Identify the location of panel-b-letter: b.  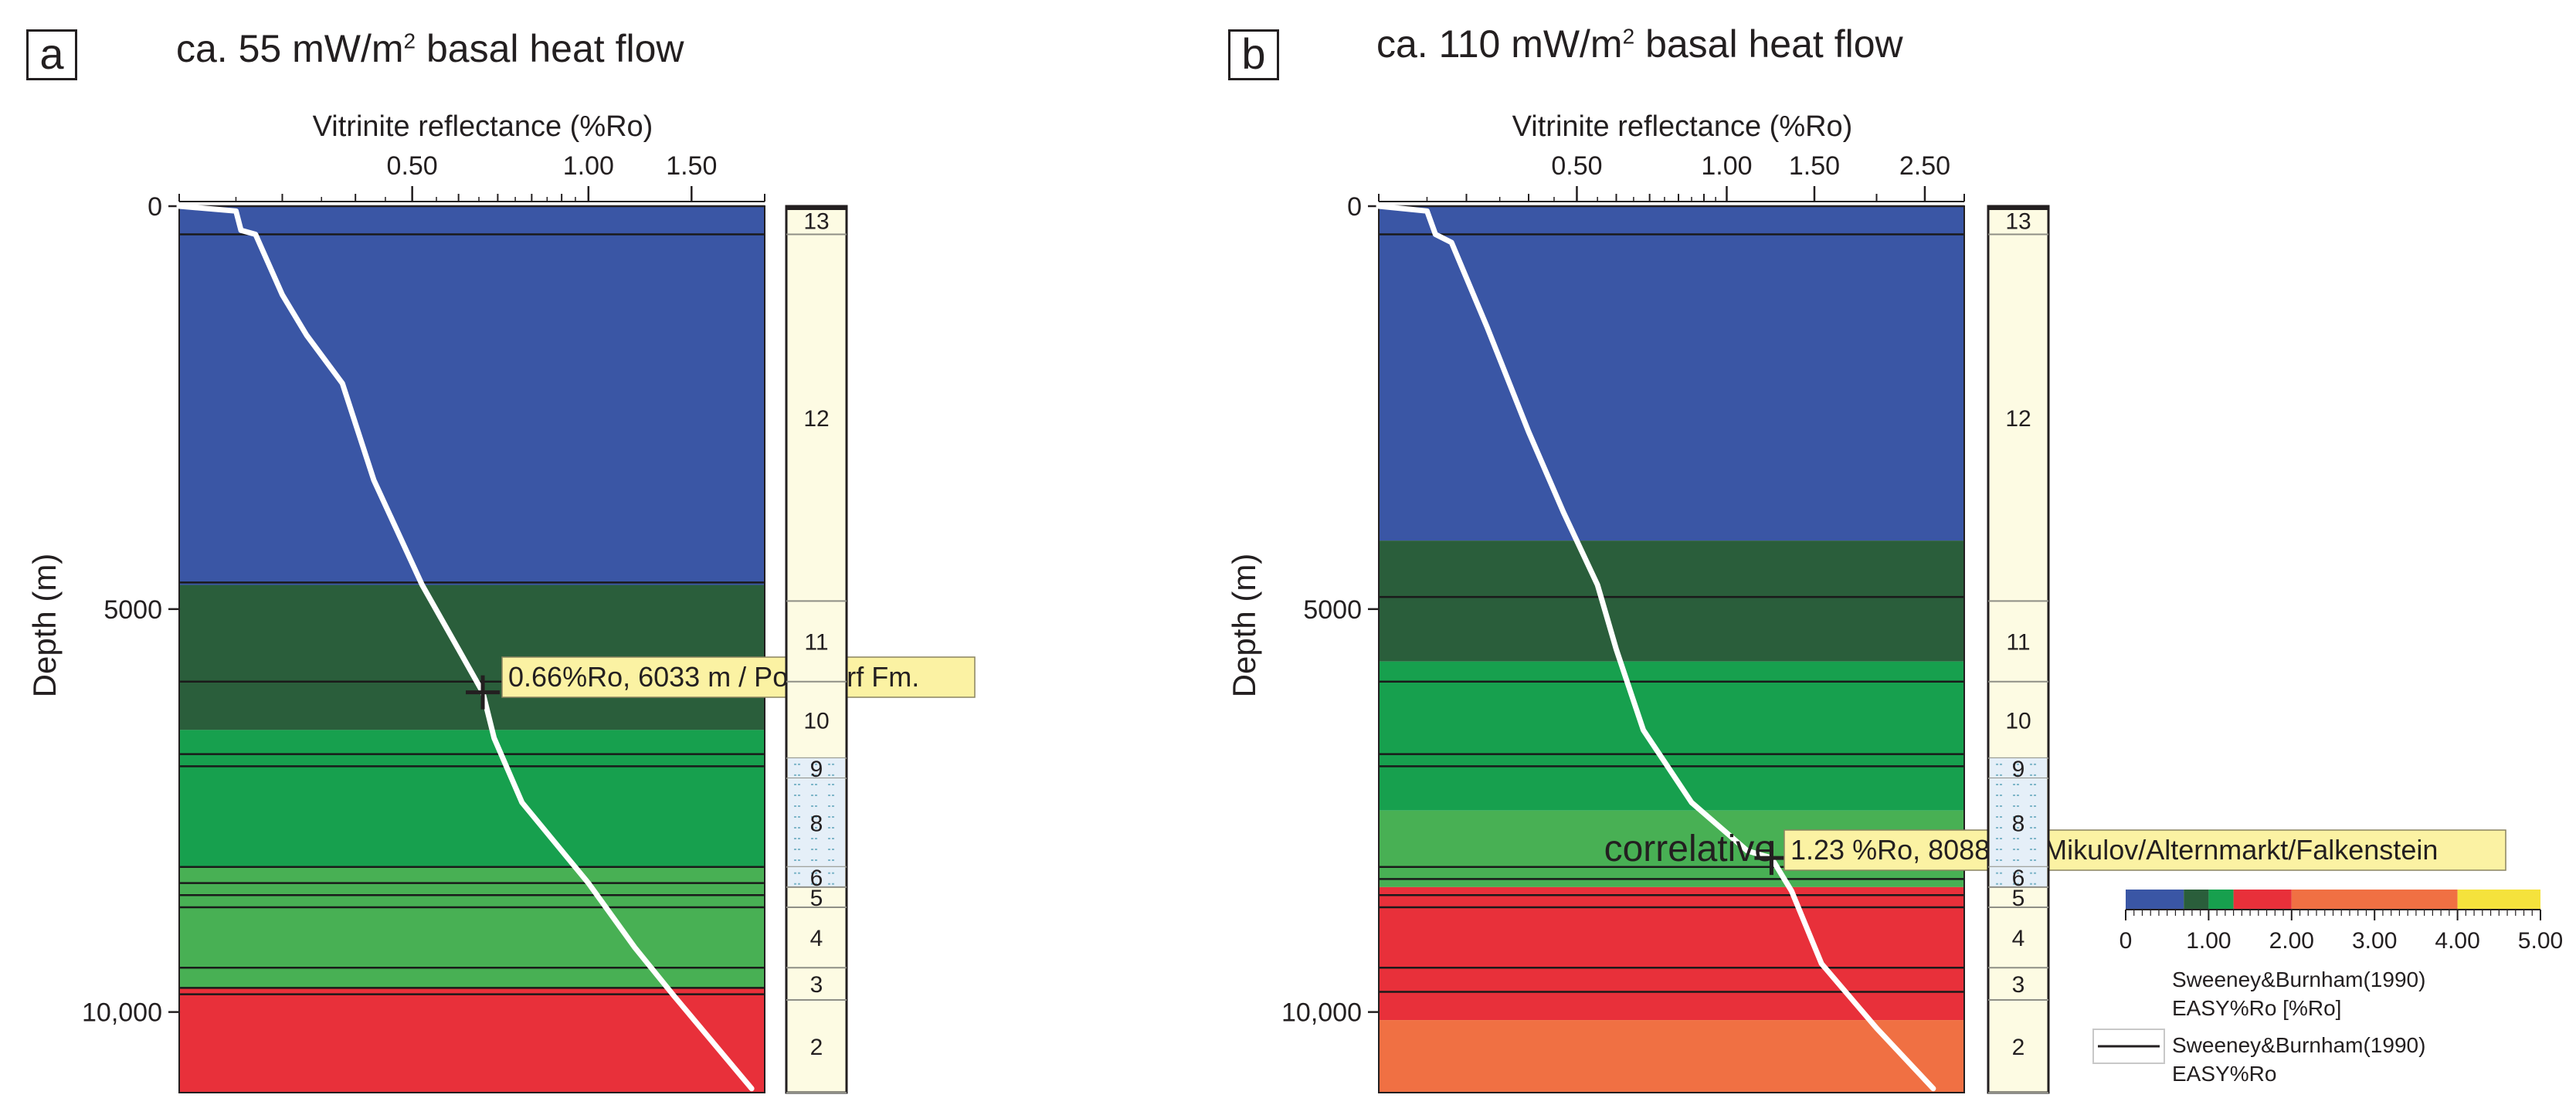
(1253, 54).